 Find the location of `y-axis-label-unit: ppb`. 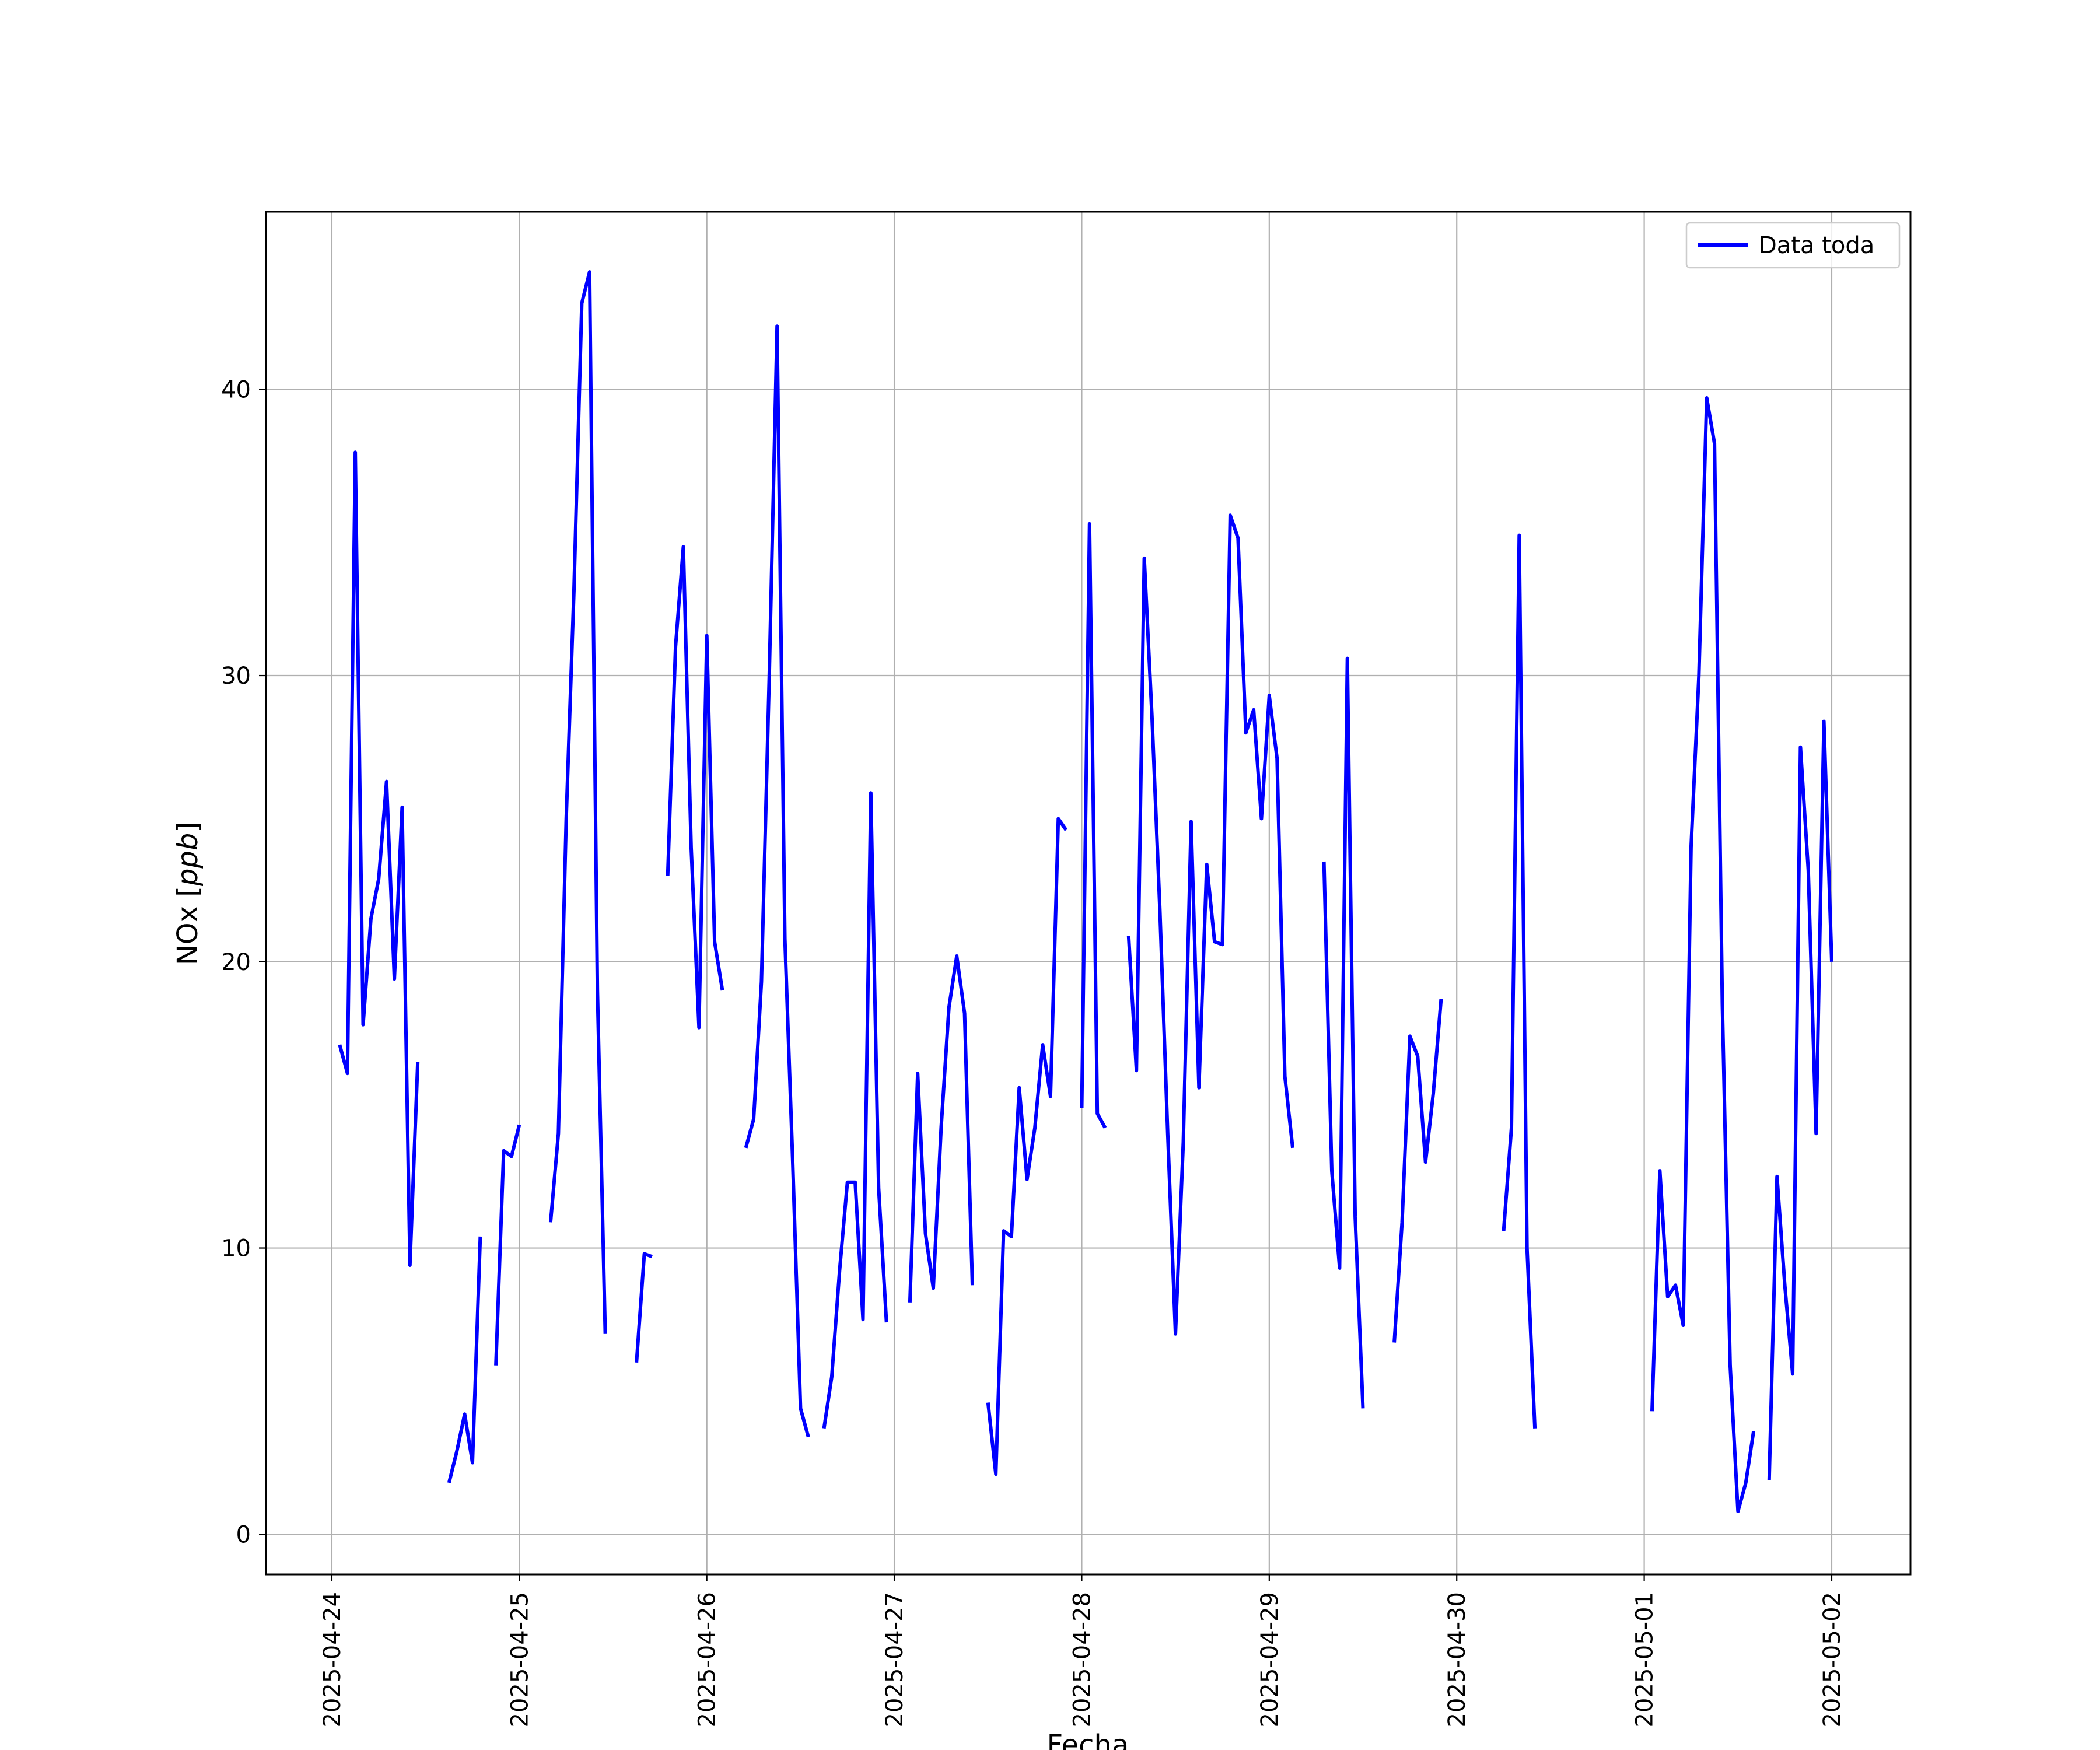

y-axis-label-unit: ppb is located at coordinates (188, 860).